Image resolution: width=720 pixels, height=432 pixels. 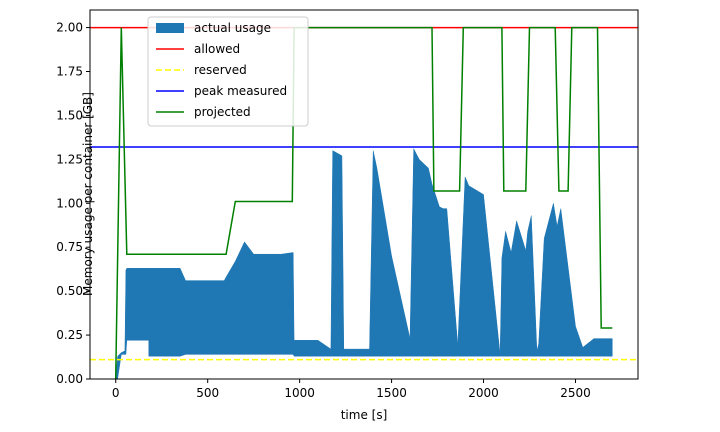 What do you see at coordinates (69, 203) in the screenshot?
I see `y-tick-label: 1.00` at bounding box center [69, 203].